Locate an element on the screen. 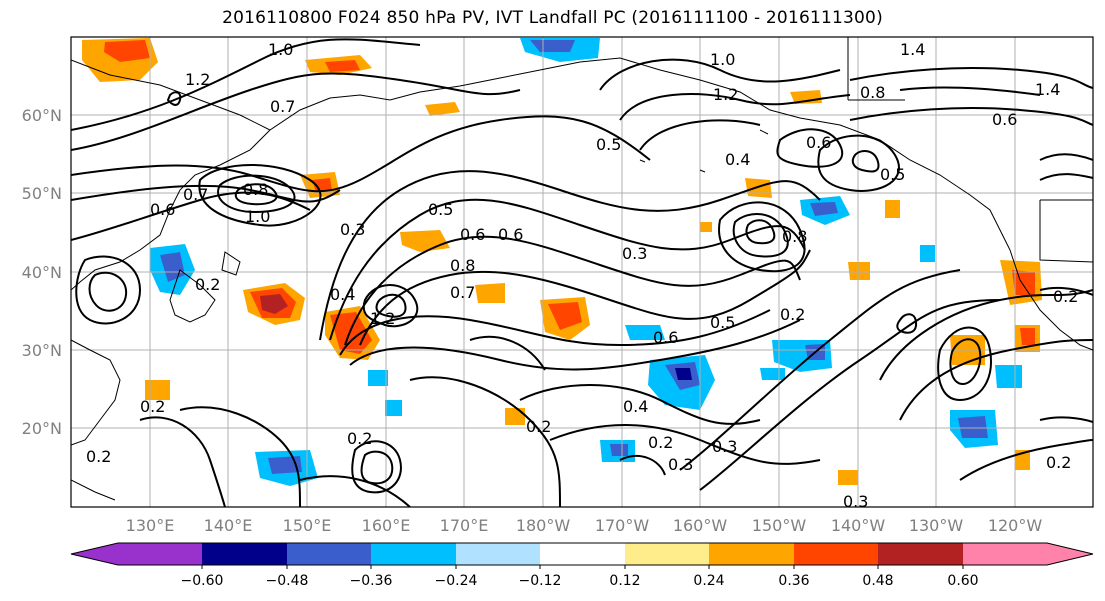 The height and width of the screenshot is (601, 1105). lon-label: 150°E is located at coordinates (307, 525).